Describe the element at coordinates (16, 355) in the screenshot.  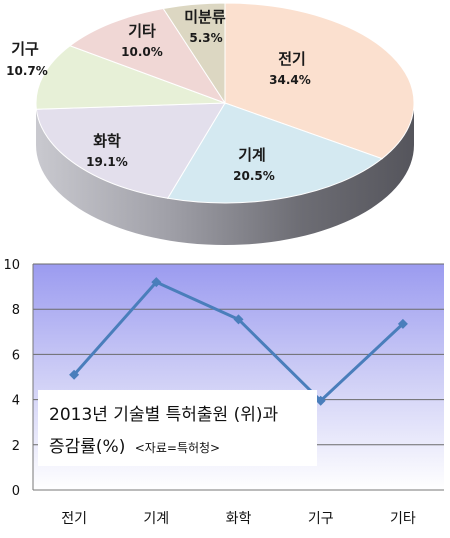
I see `y-tick-label: 6` at that location.